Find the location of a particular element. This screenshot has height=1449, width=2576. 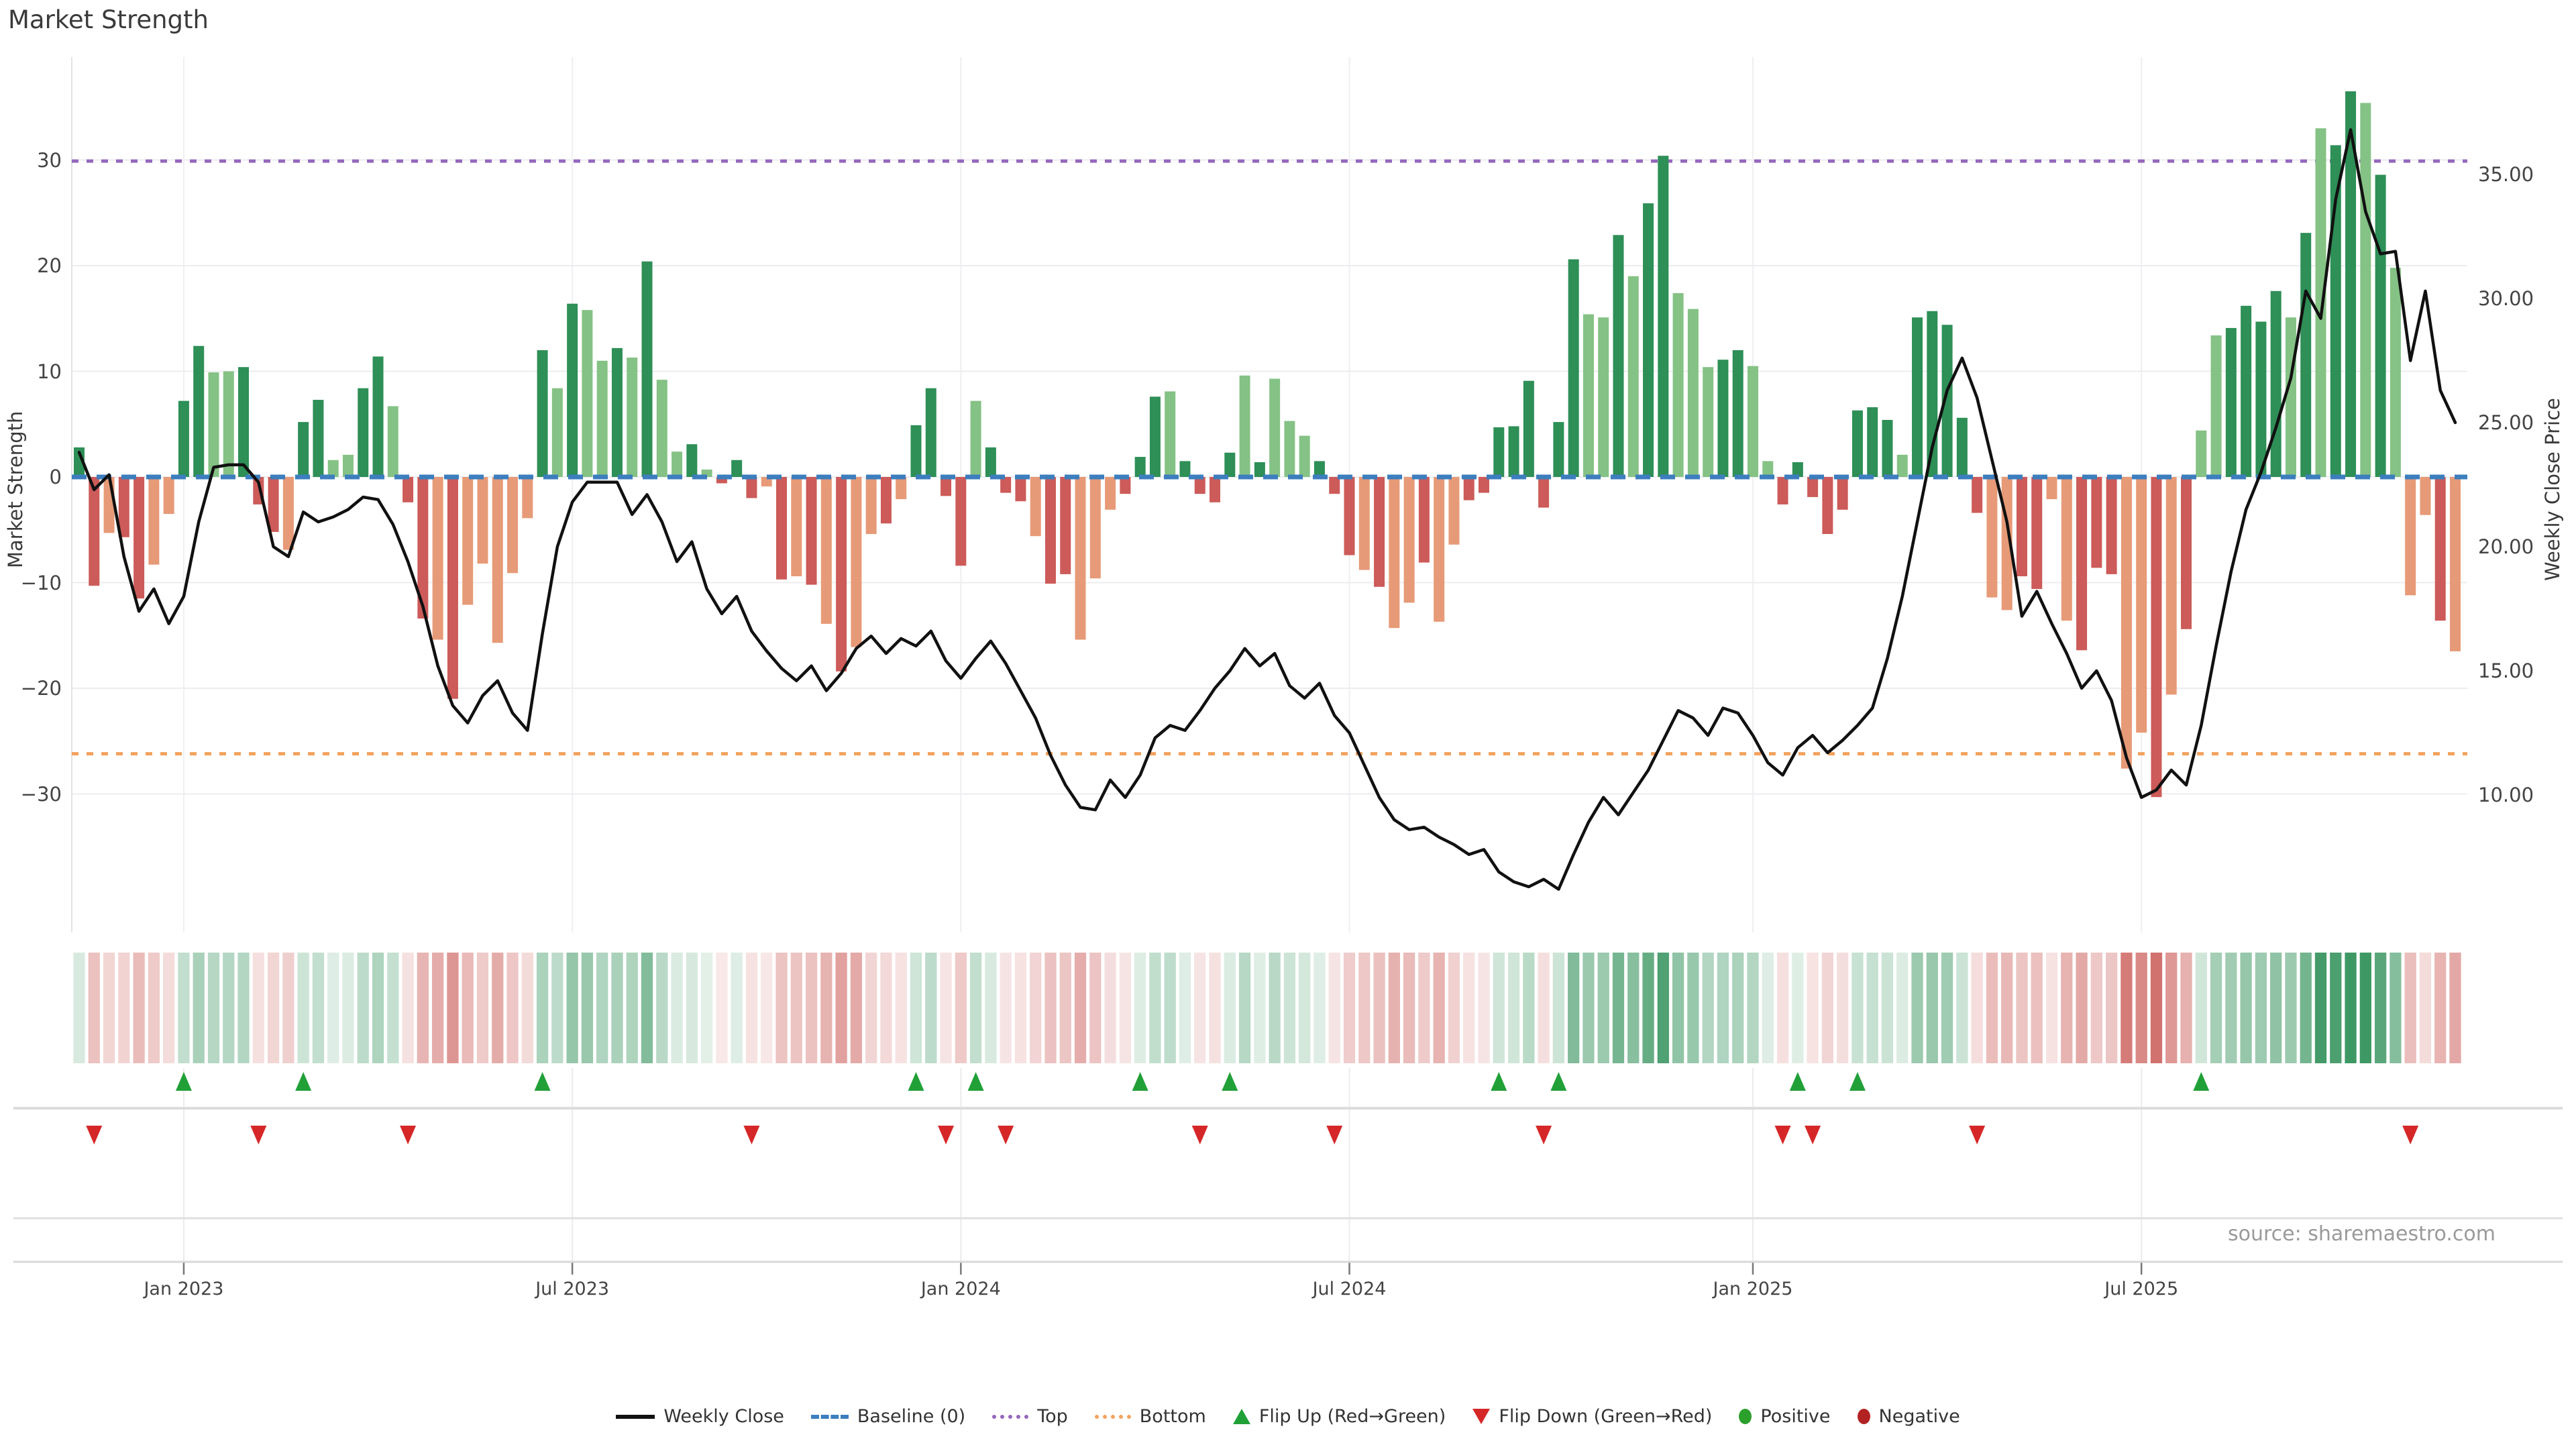

y-left-tick: 20 is located at coordinates (49, 265).